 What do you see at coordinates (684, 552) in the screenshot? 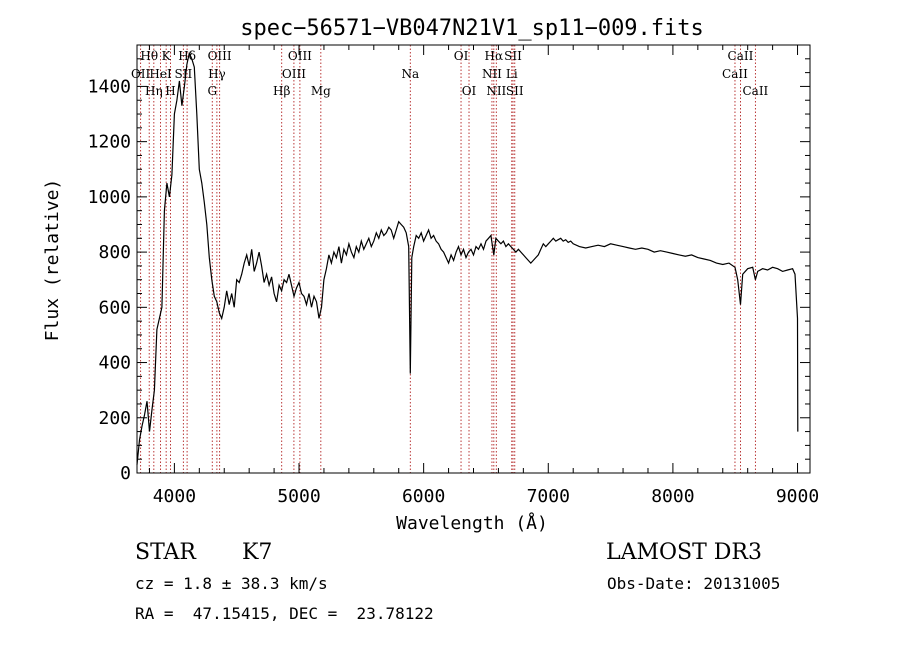
I see `survey-name: LAMOST DR3` at bounding box center [684, 552].